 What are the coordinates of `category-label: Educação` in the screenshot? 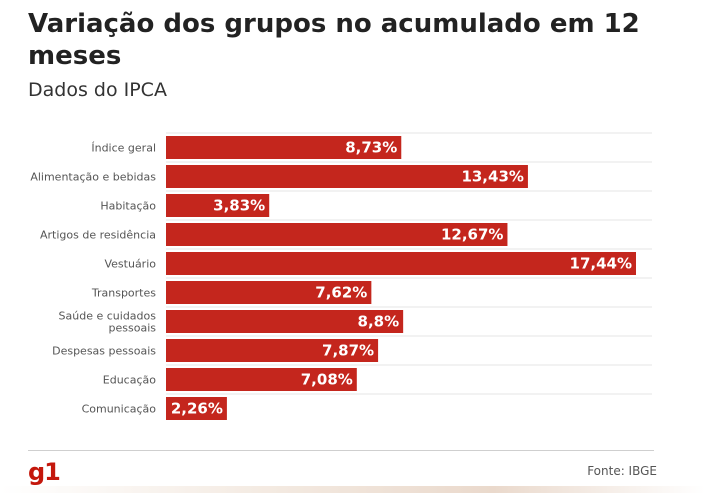 It's located at (129, 380).